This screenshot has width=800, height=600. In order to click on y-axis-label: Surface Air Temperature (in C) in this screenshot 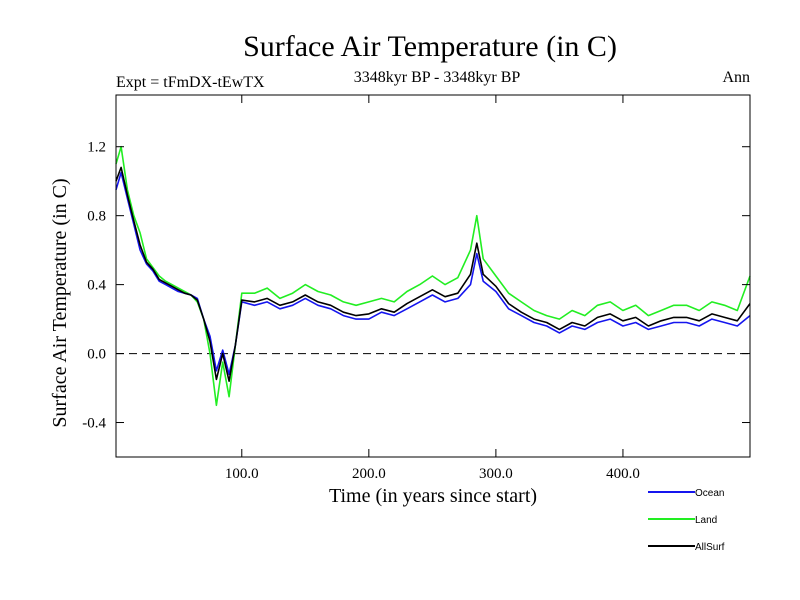, I will do `click(60, 302)`.